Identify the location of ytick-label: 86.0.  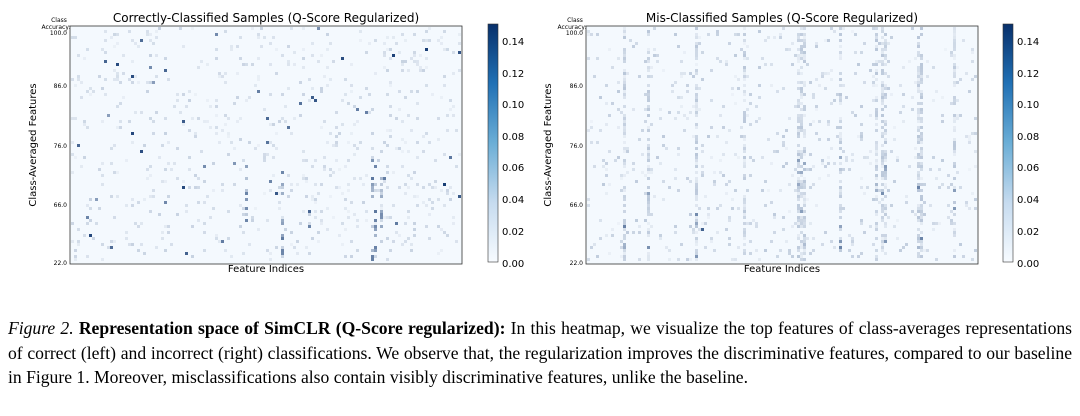
(61, 86).